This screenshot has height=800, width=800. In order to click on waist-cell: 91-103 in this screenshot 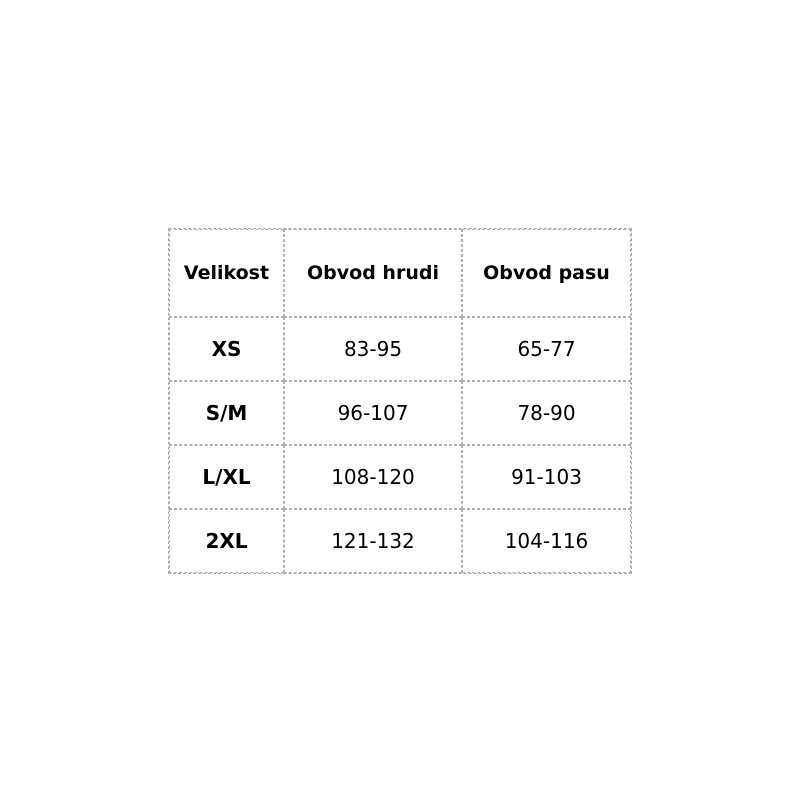, I will do `click(546, 477)`.